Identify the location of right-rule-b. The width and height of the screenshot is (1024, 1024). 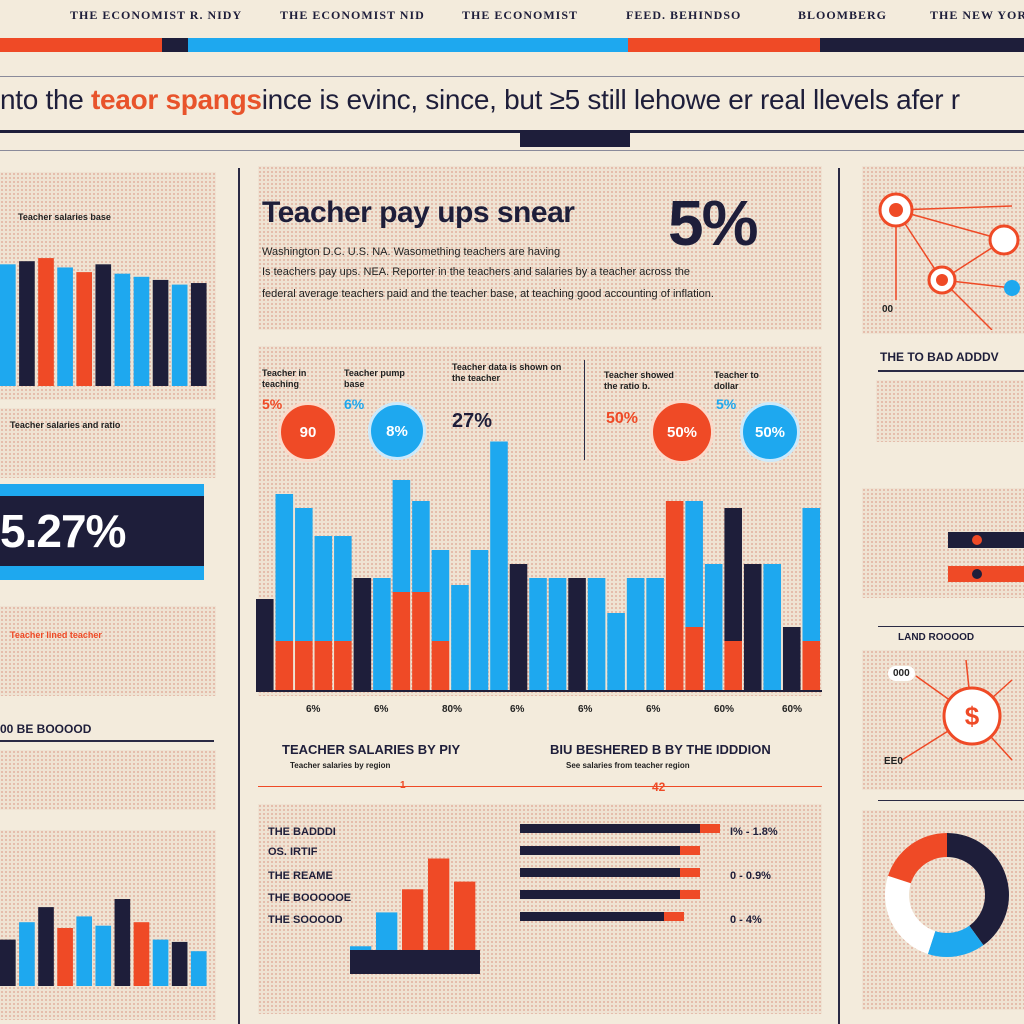
(951, 626).